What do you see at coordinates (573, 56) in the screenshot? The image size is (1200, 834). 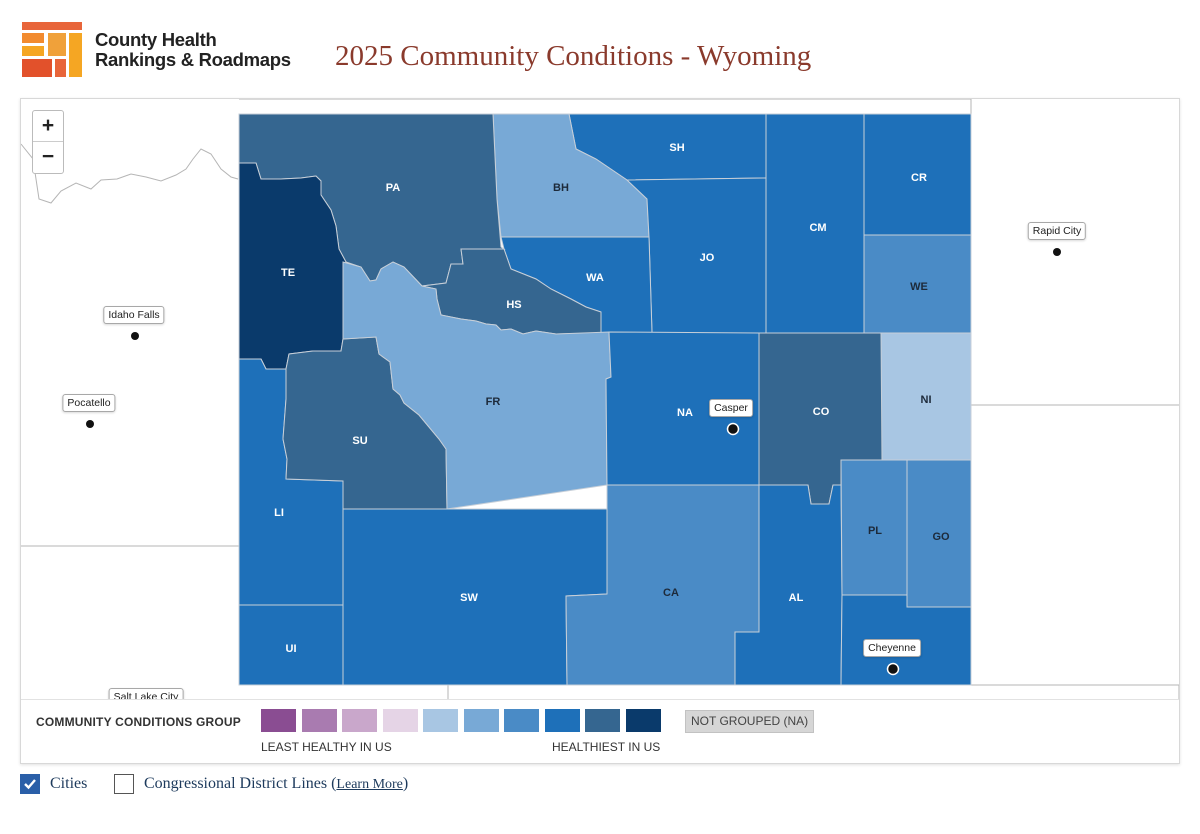 I see `page-title: 2025 Community Conditions - Wyoming` at bounding box center [573, 56].